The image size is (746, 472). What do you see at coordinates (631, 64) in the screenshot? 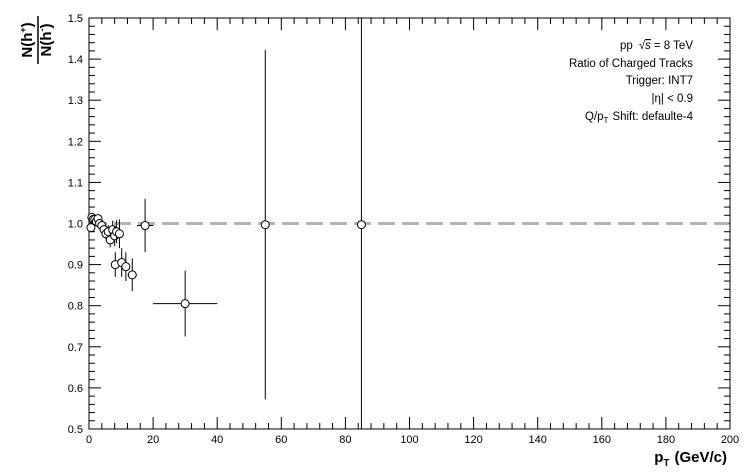
I see `annotation-ratio: Ratio of Charged Tracks` at bounding box center [631, 64].